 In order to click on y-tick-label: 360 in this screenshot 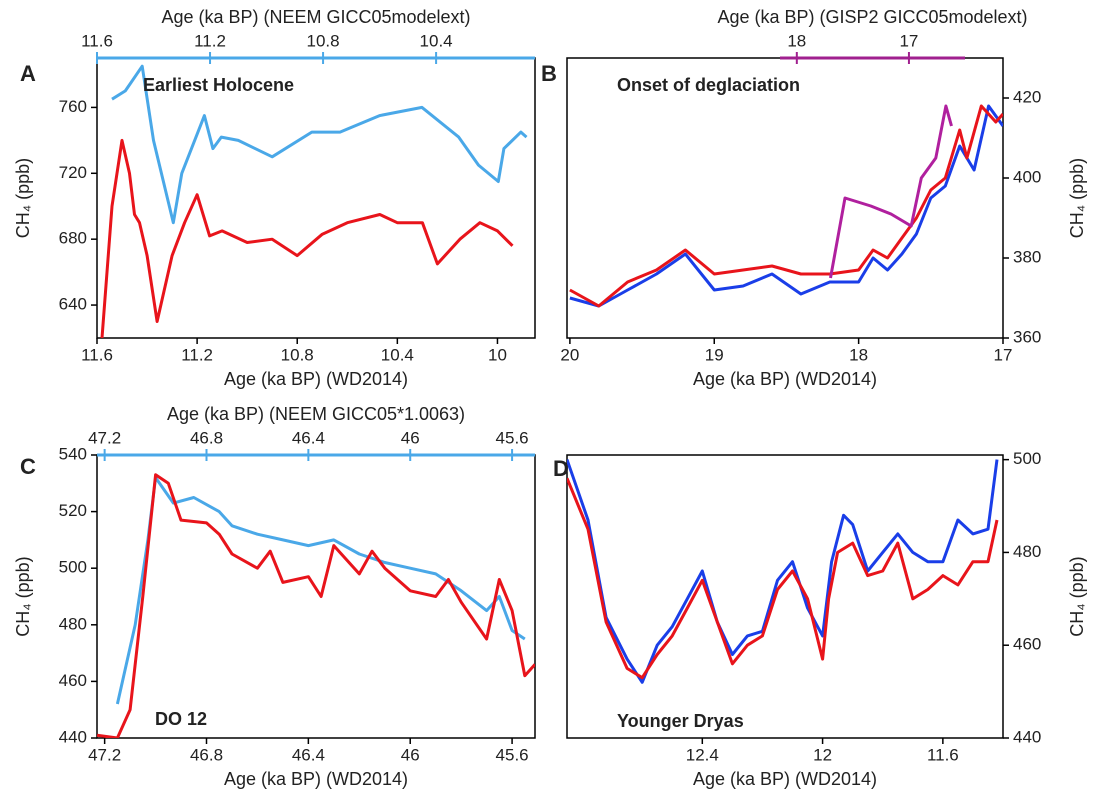, I will do `click(1027, 336)`.